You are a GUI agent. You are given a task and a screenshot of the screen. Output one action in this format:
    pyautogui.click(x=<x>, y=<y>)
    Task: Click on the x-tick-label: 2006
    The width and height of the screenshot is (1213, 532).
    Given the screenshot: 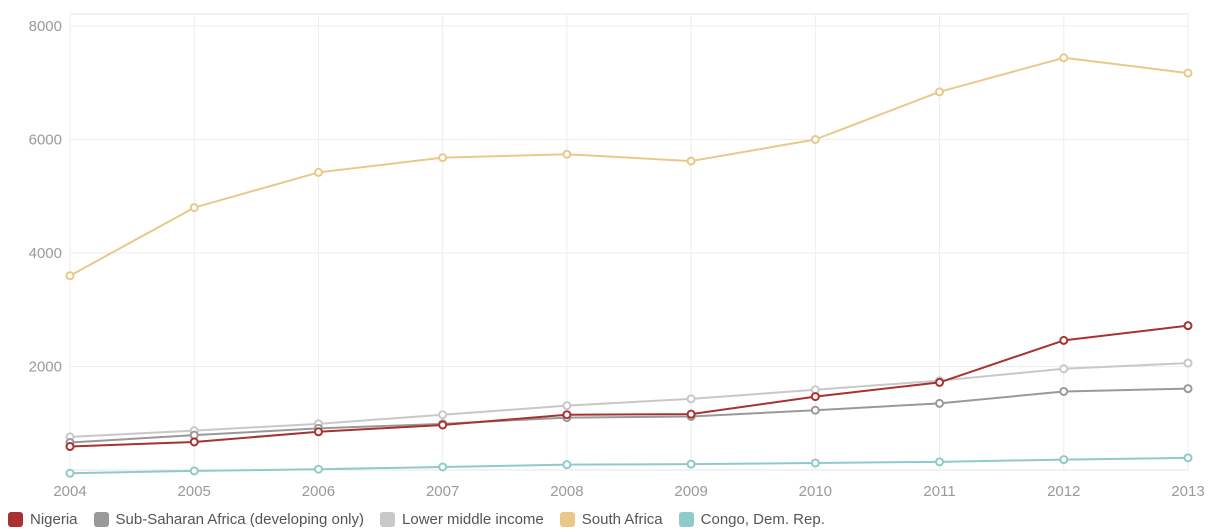 What is the action you would take?
    pyautogui.click(x=318, y=491)
    